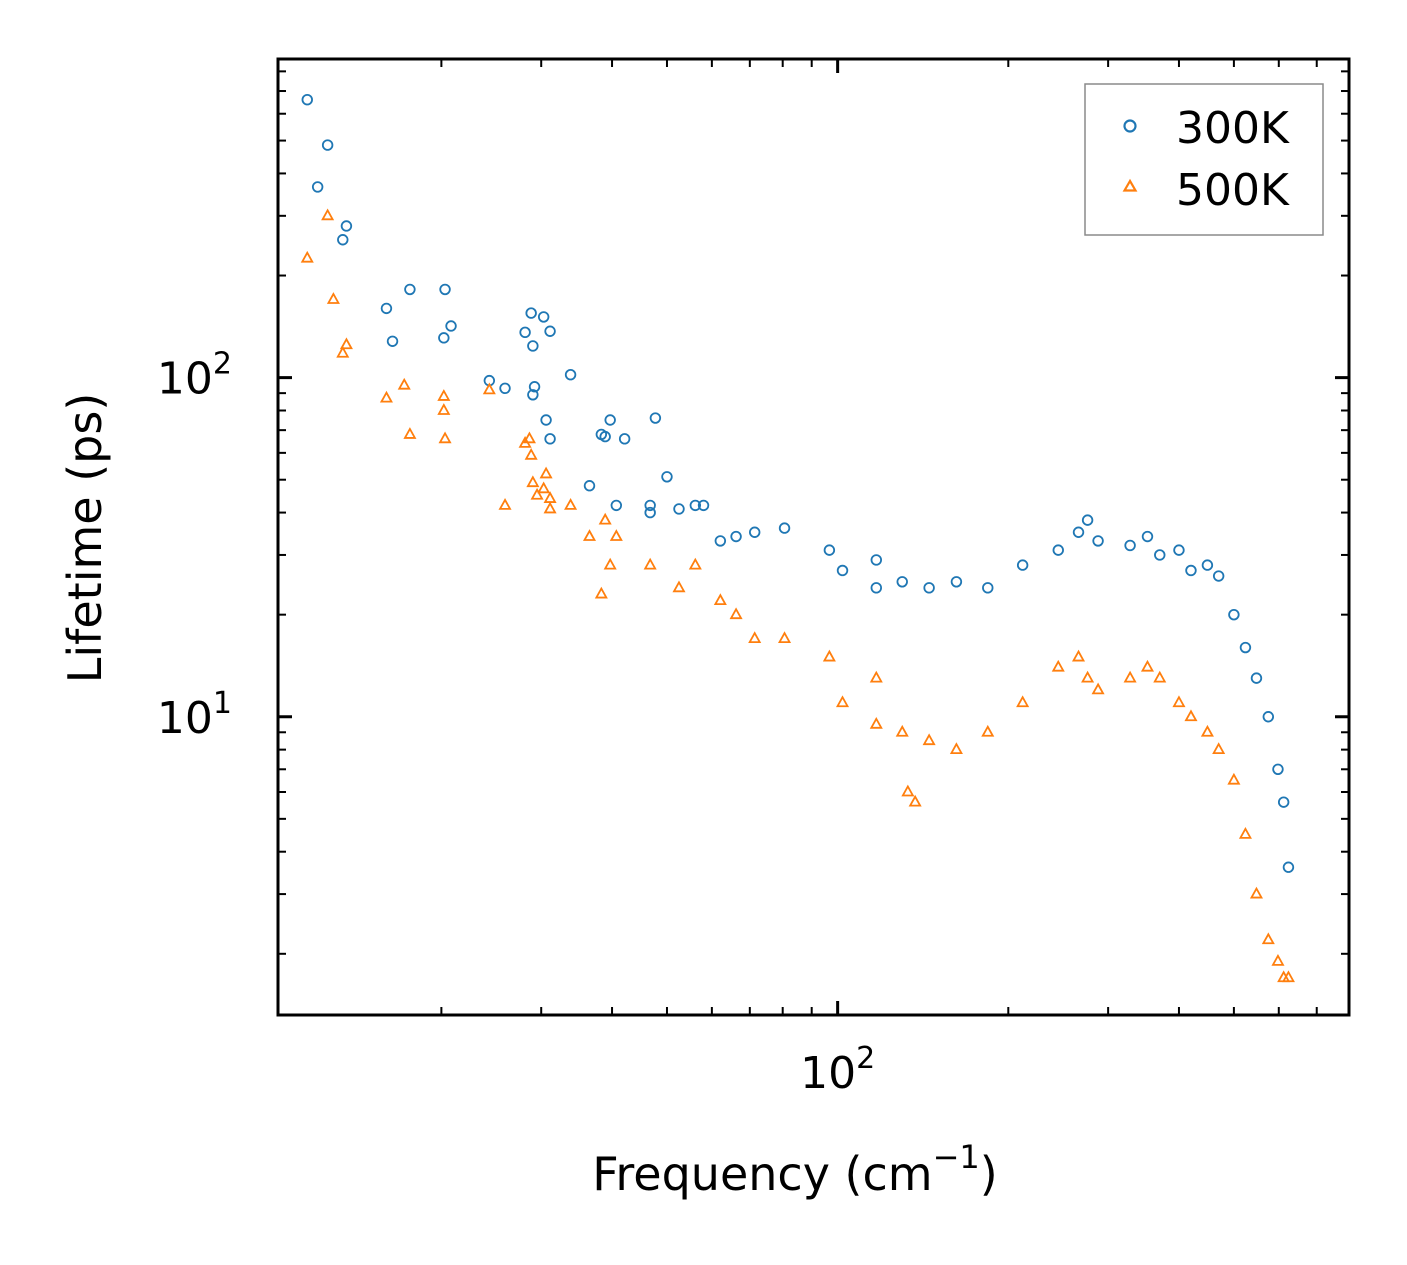 This screenshot has height=1265, width=1407. Describe the element at coordinates (1130, 185) in the screenshot. I see `legend-500k-marker` at that location.